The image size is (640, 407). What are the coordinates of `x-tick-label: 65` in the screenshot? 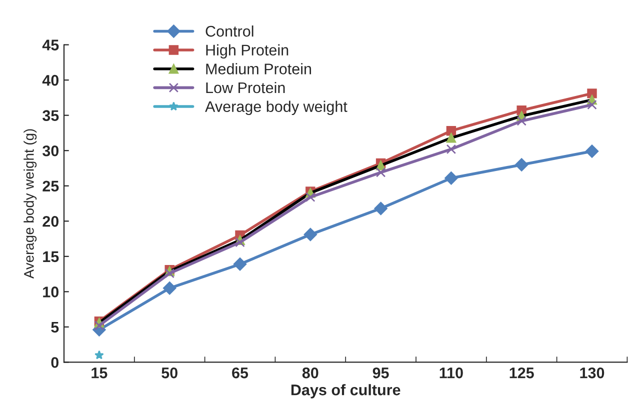 It's located at (240, 372).